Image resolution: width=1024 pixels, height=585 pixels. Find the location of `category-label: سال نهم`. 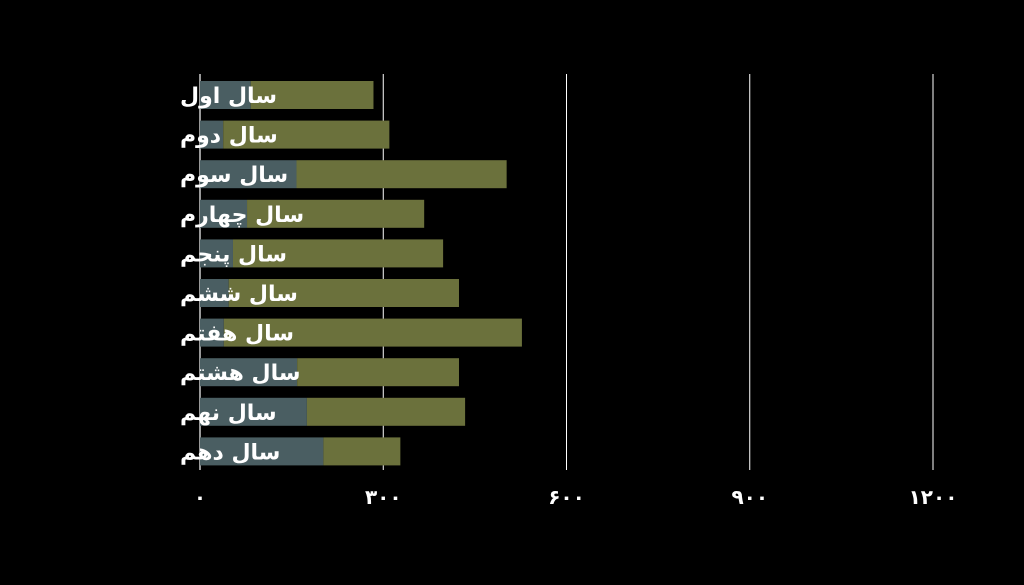

category-label: سال نهم is located at coordinates (228, 413).